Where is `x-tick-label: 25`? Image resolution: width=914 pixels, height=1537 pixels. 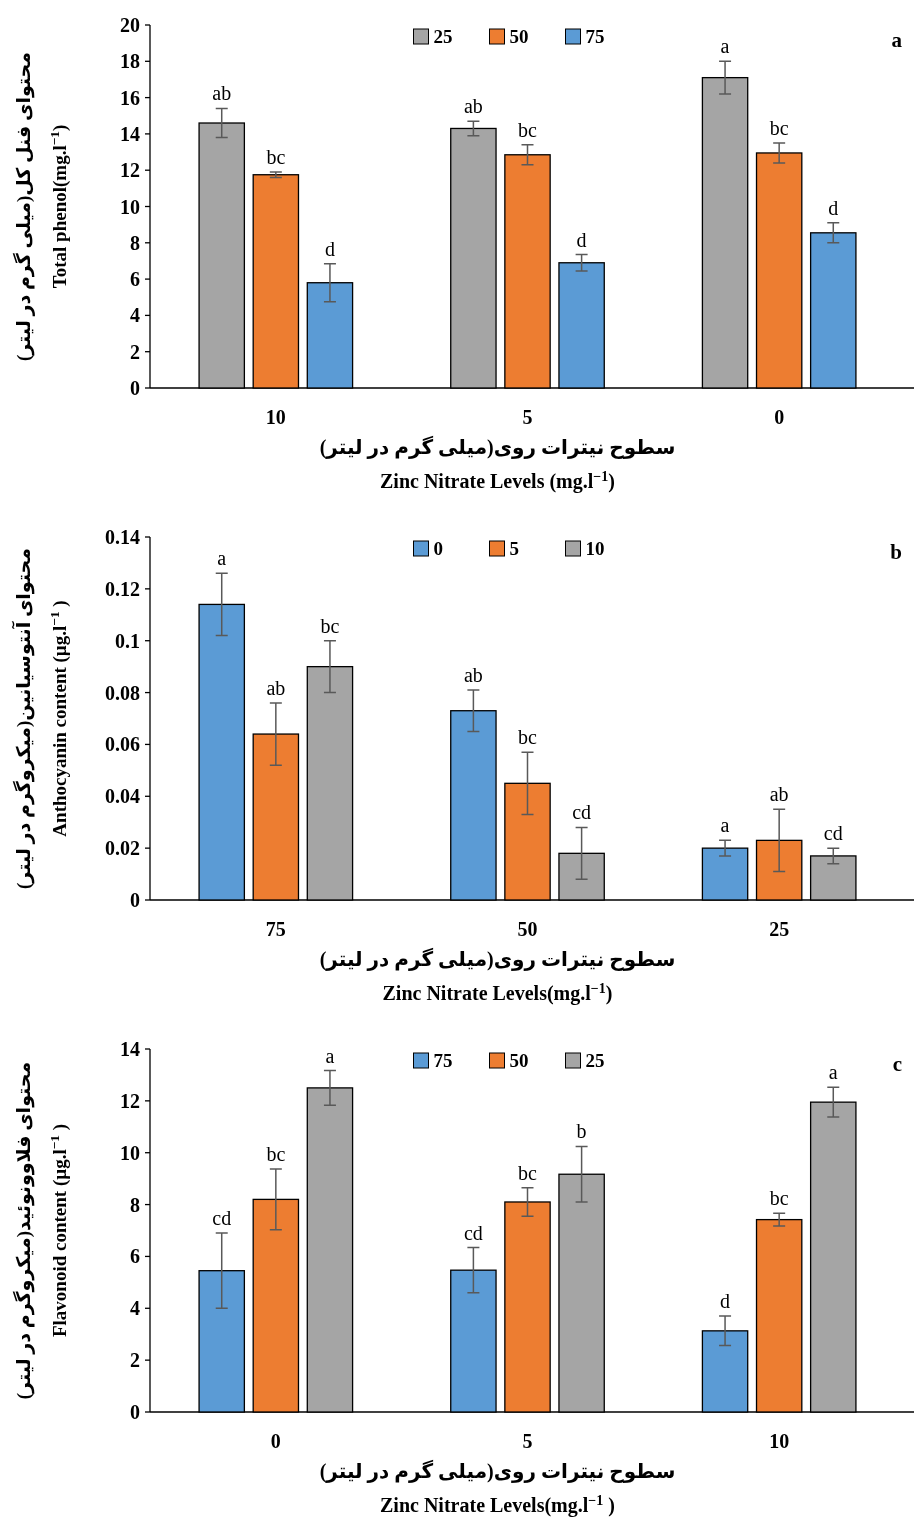 x-tick-label: 25 is located at coordinates (779, 929).